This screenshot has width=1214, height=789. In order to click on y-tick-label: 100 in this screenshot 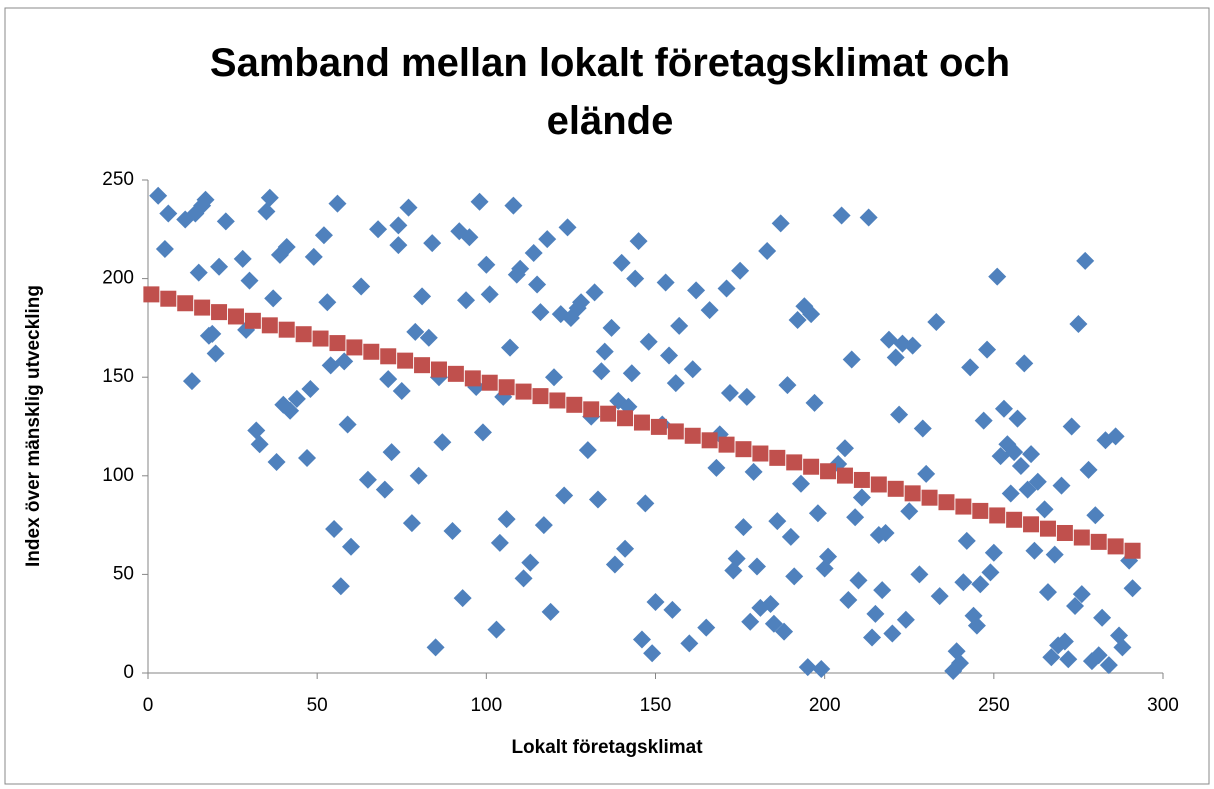, I will do `click(118, 475)`.